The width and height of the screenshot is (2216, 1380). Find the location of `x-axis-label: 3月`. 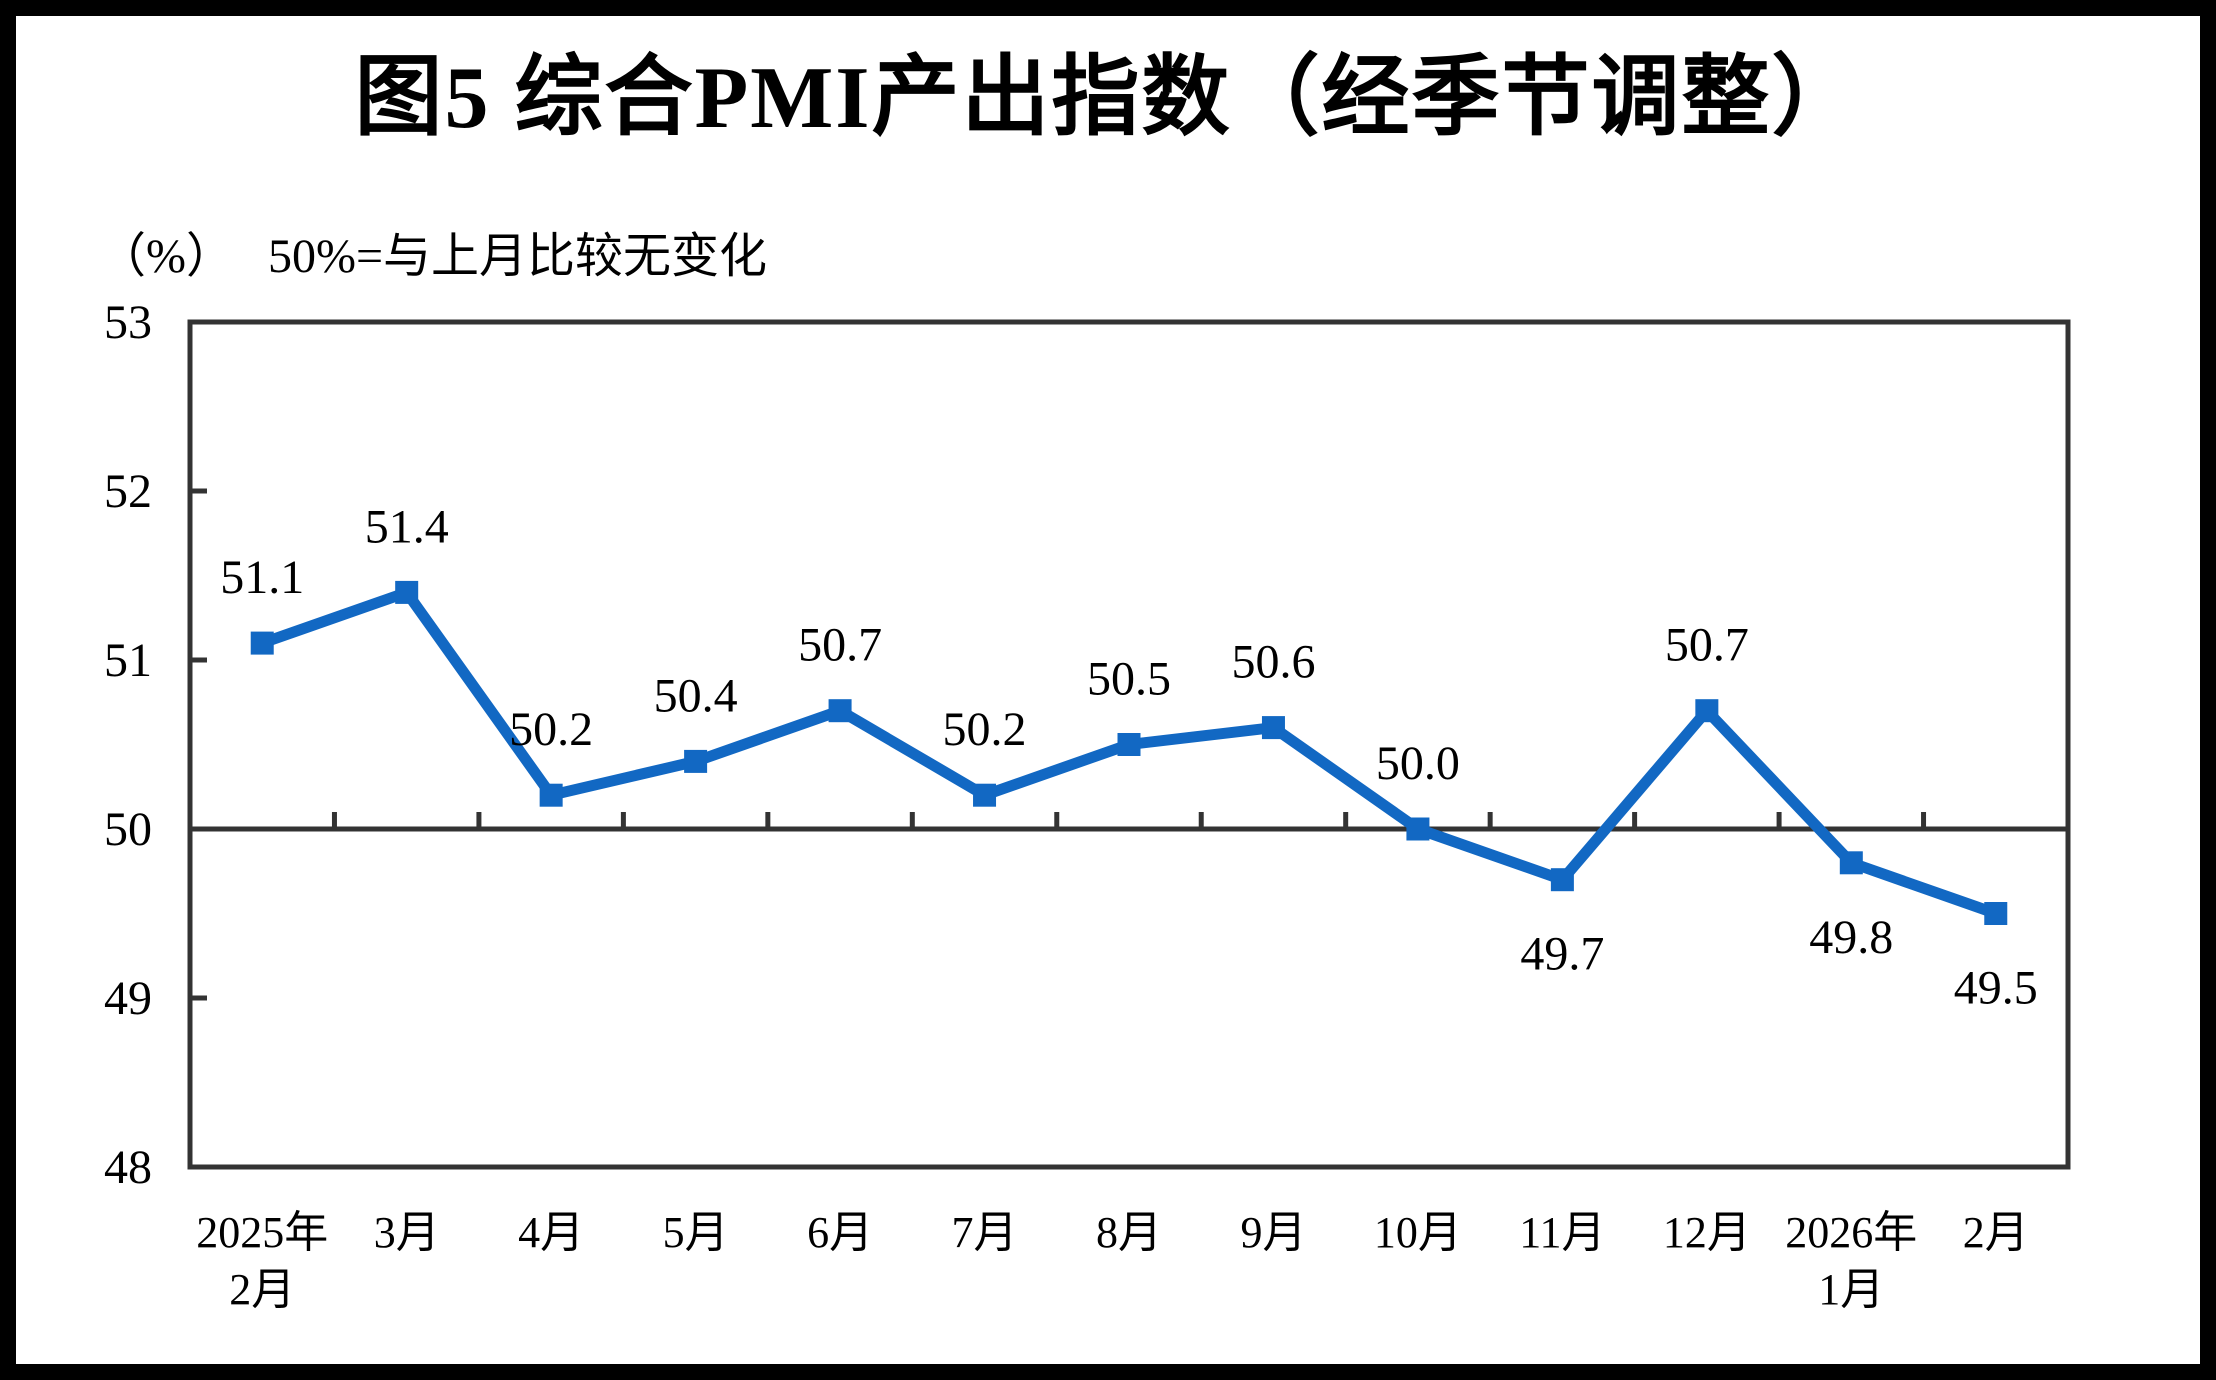

x-axis-label: 3月 is located at coordinates (407, 1232).